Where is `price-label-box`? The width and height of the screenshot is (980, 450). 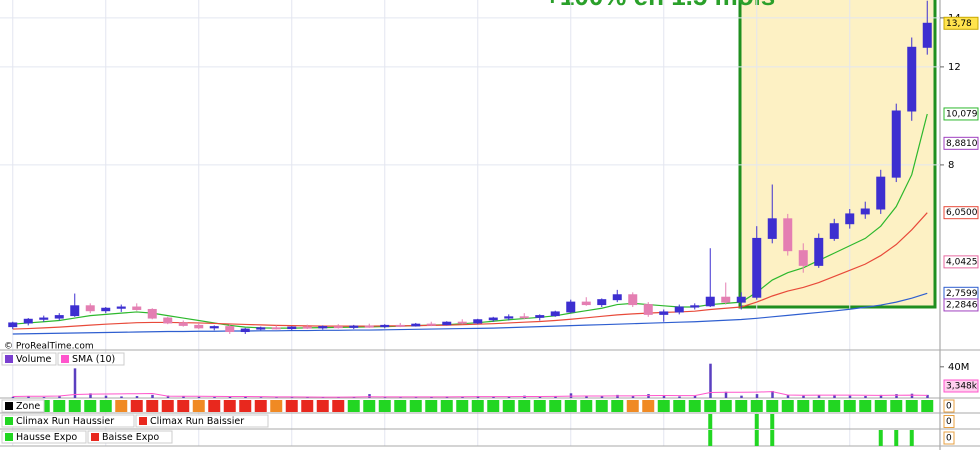
price-label-box is located at coordinates (961, 114).